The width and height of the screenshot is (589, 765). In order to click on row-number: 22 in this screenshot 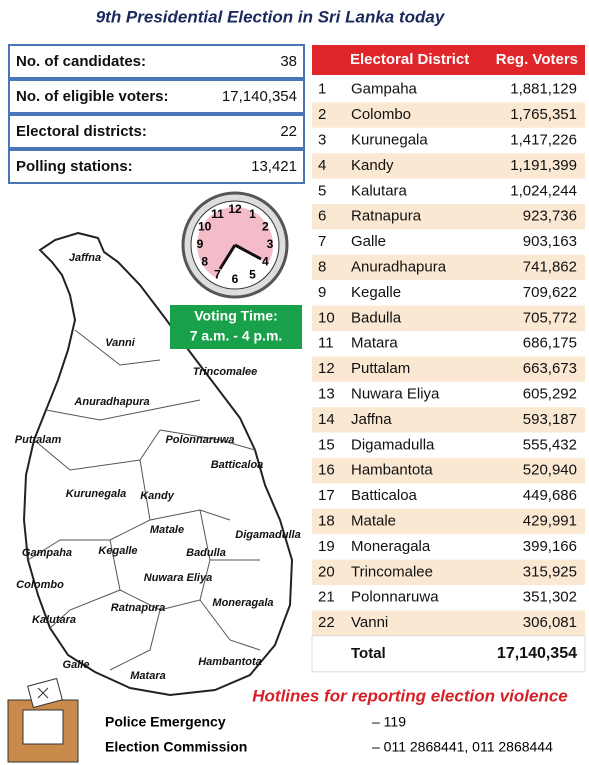, I will do `click(326, 622)`.